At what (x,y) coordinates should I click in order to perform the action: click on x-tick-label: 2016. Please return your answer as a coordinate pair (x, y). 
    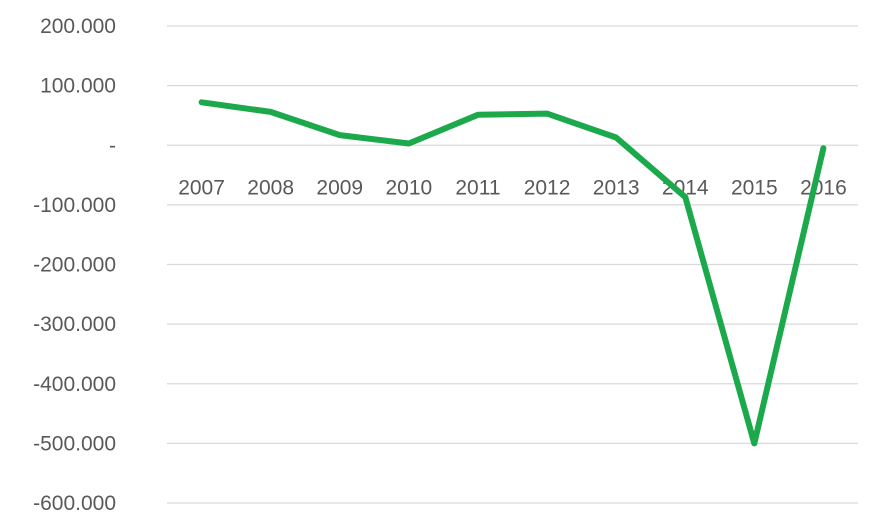
    Looking at the image, I should click on (823, 187).